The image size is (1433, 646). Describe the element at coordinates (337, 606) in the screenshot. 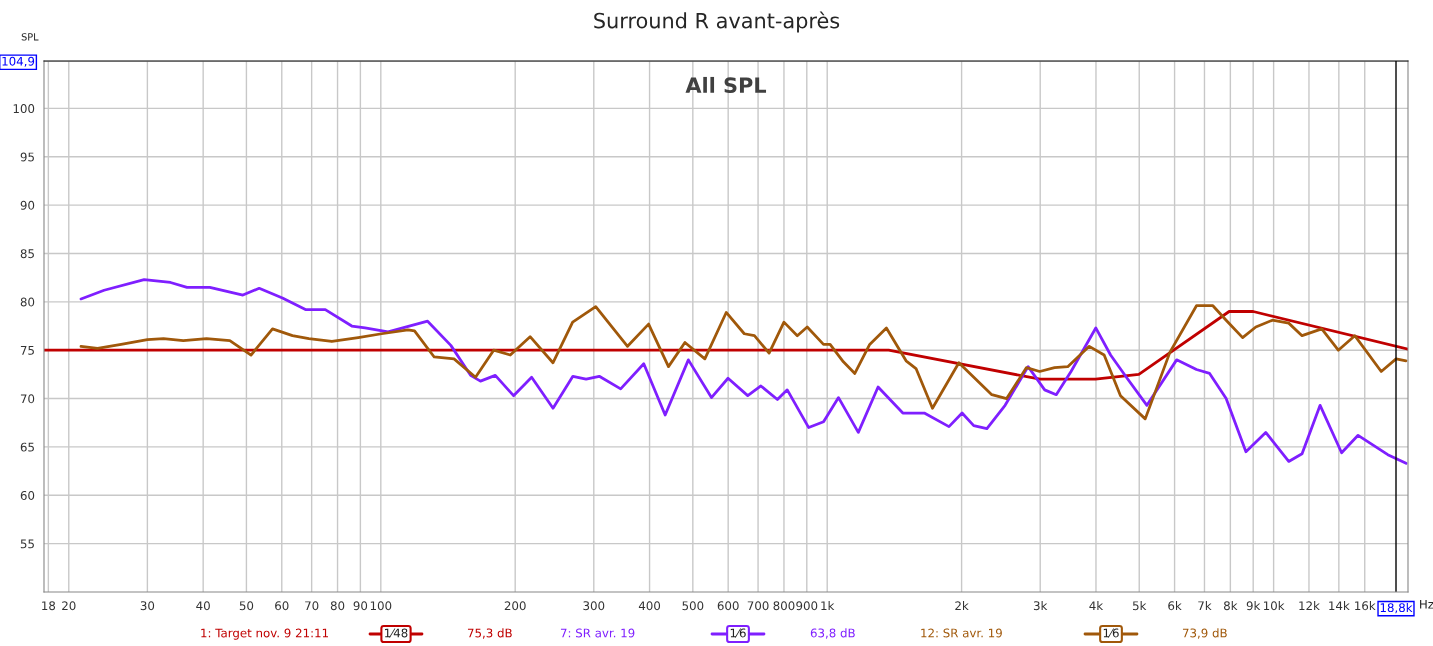

I see `x-tick-label: 80` at that location.